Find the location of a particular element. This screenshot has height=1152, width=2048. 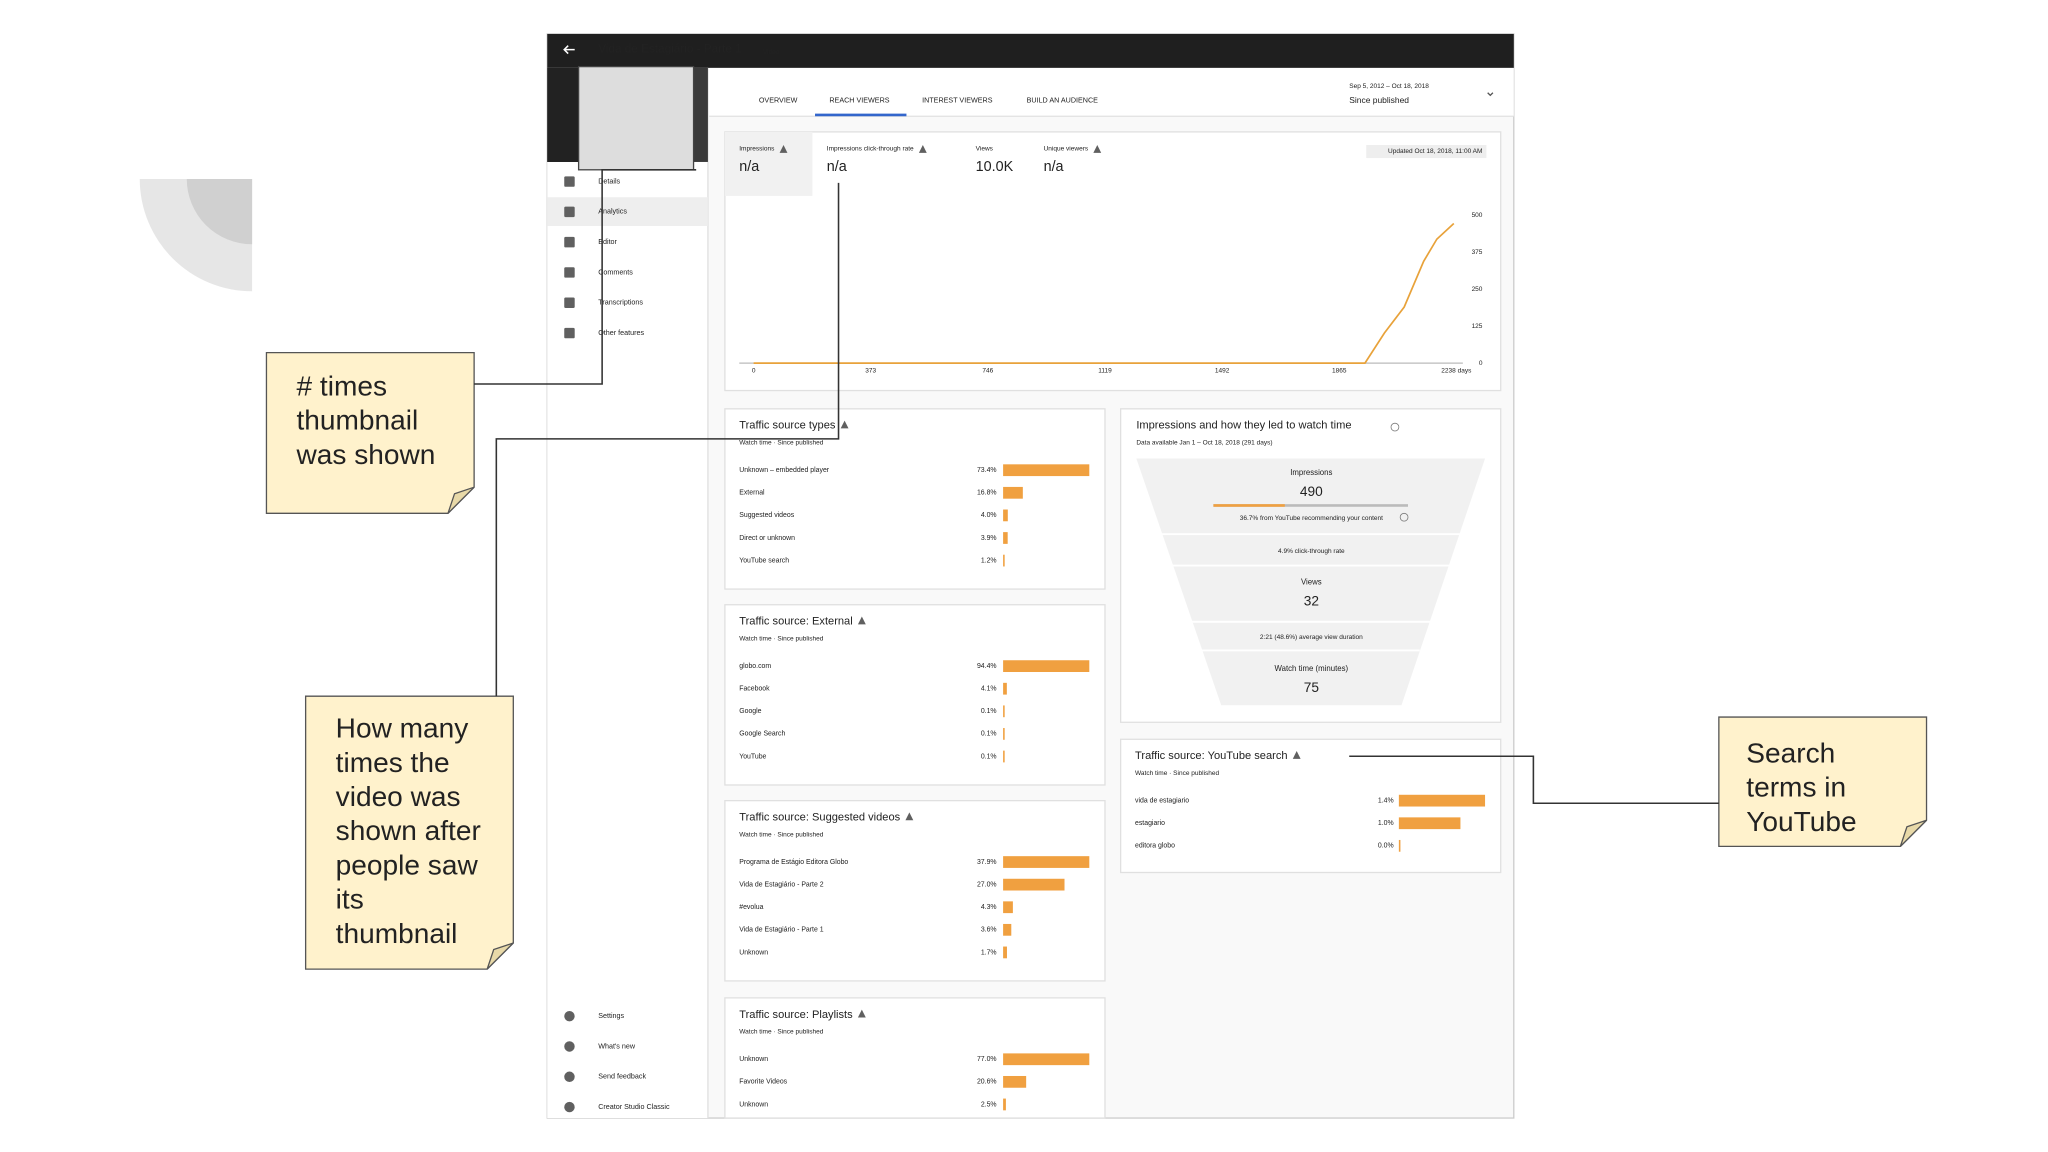

note-text: video was is located at coordinates (398, 796).